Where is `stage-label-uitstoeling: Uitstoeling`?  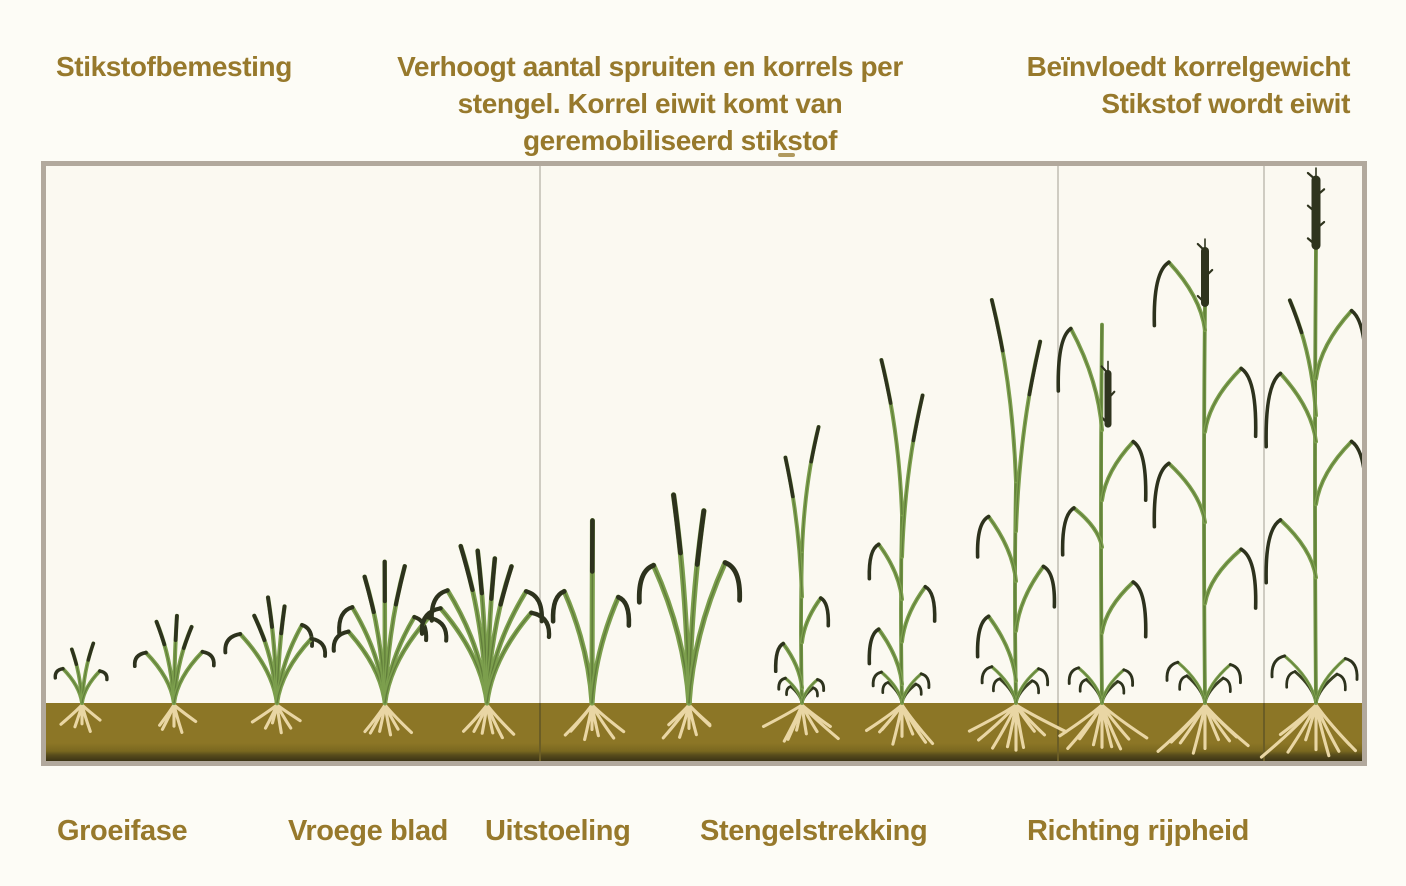 stage-label-uitstoeling: Uitstoeling is located at coordinates (558, 831).